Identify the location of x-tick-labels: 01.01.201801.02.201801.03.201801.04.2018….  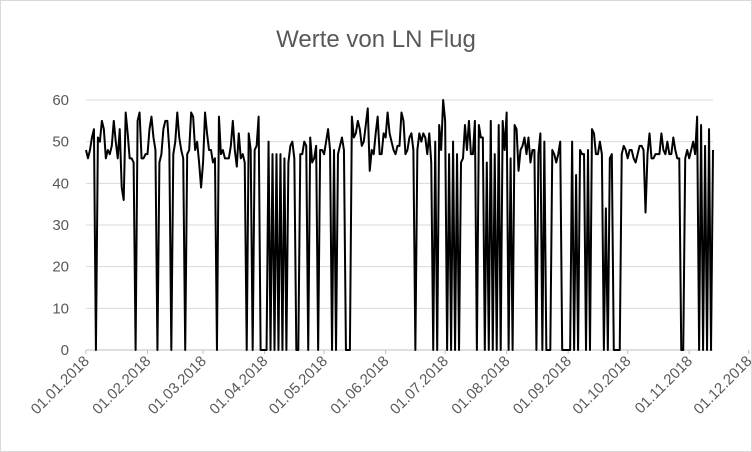
(389, 384).